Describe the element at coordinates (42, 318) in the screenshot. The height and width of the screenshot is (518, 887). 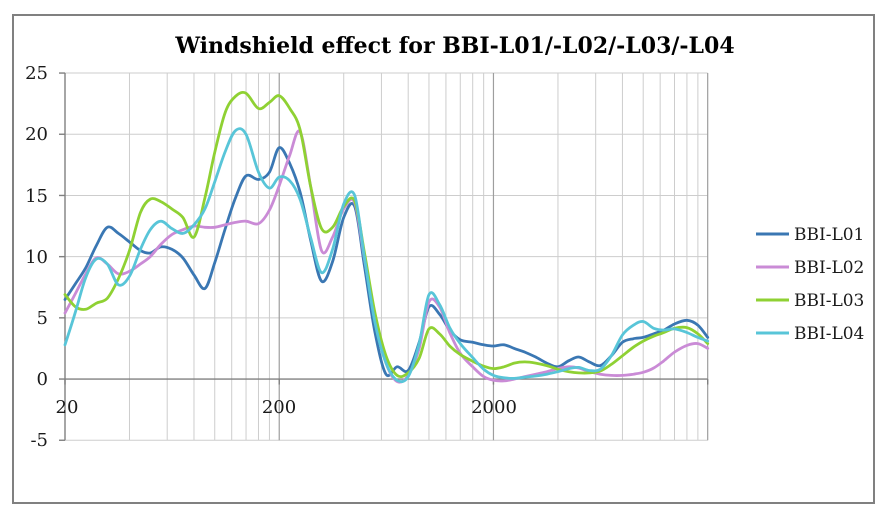
I see `y-tick-5: 5` at that location.